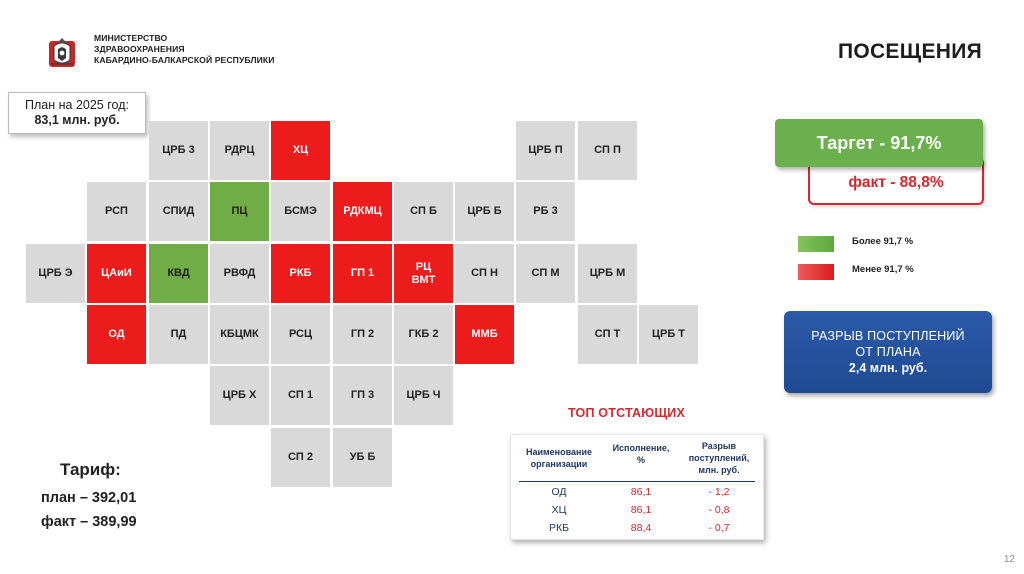 Image resolution: width=1024 pixels, height=574 pixels. What do you see at coordinates (484, 334) in the screenshot?
I see `grid-cell: ММБ` at bounding box center [484, 334].